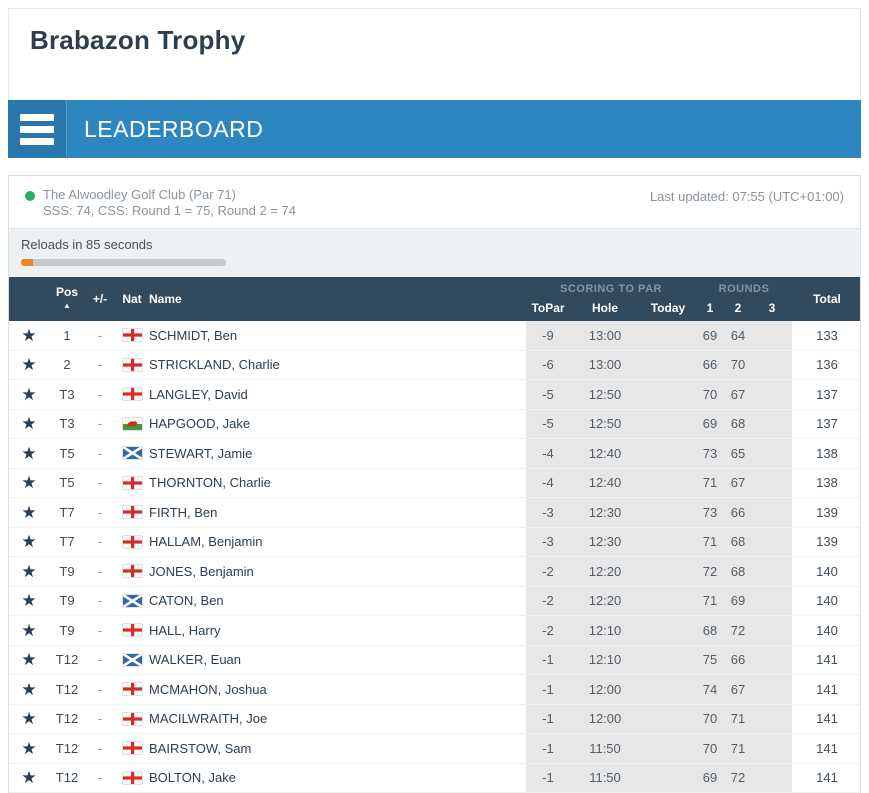 This screenshot has height=793, width=869. I want to click on round2-score: 66, so click(738, 660).